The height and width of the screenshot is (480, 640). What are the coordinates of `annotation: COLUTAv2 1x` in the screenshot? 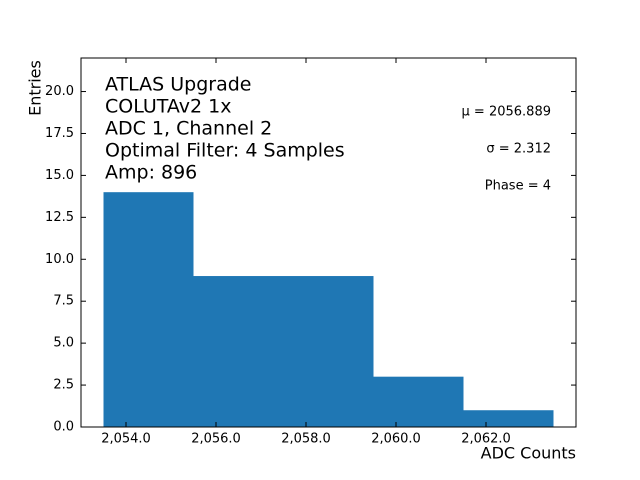 It's located at (168, 107).